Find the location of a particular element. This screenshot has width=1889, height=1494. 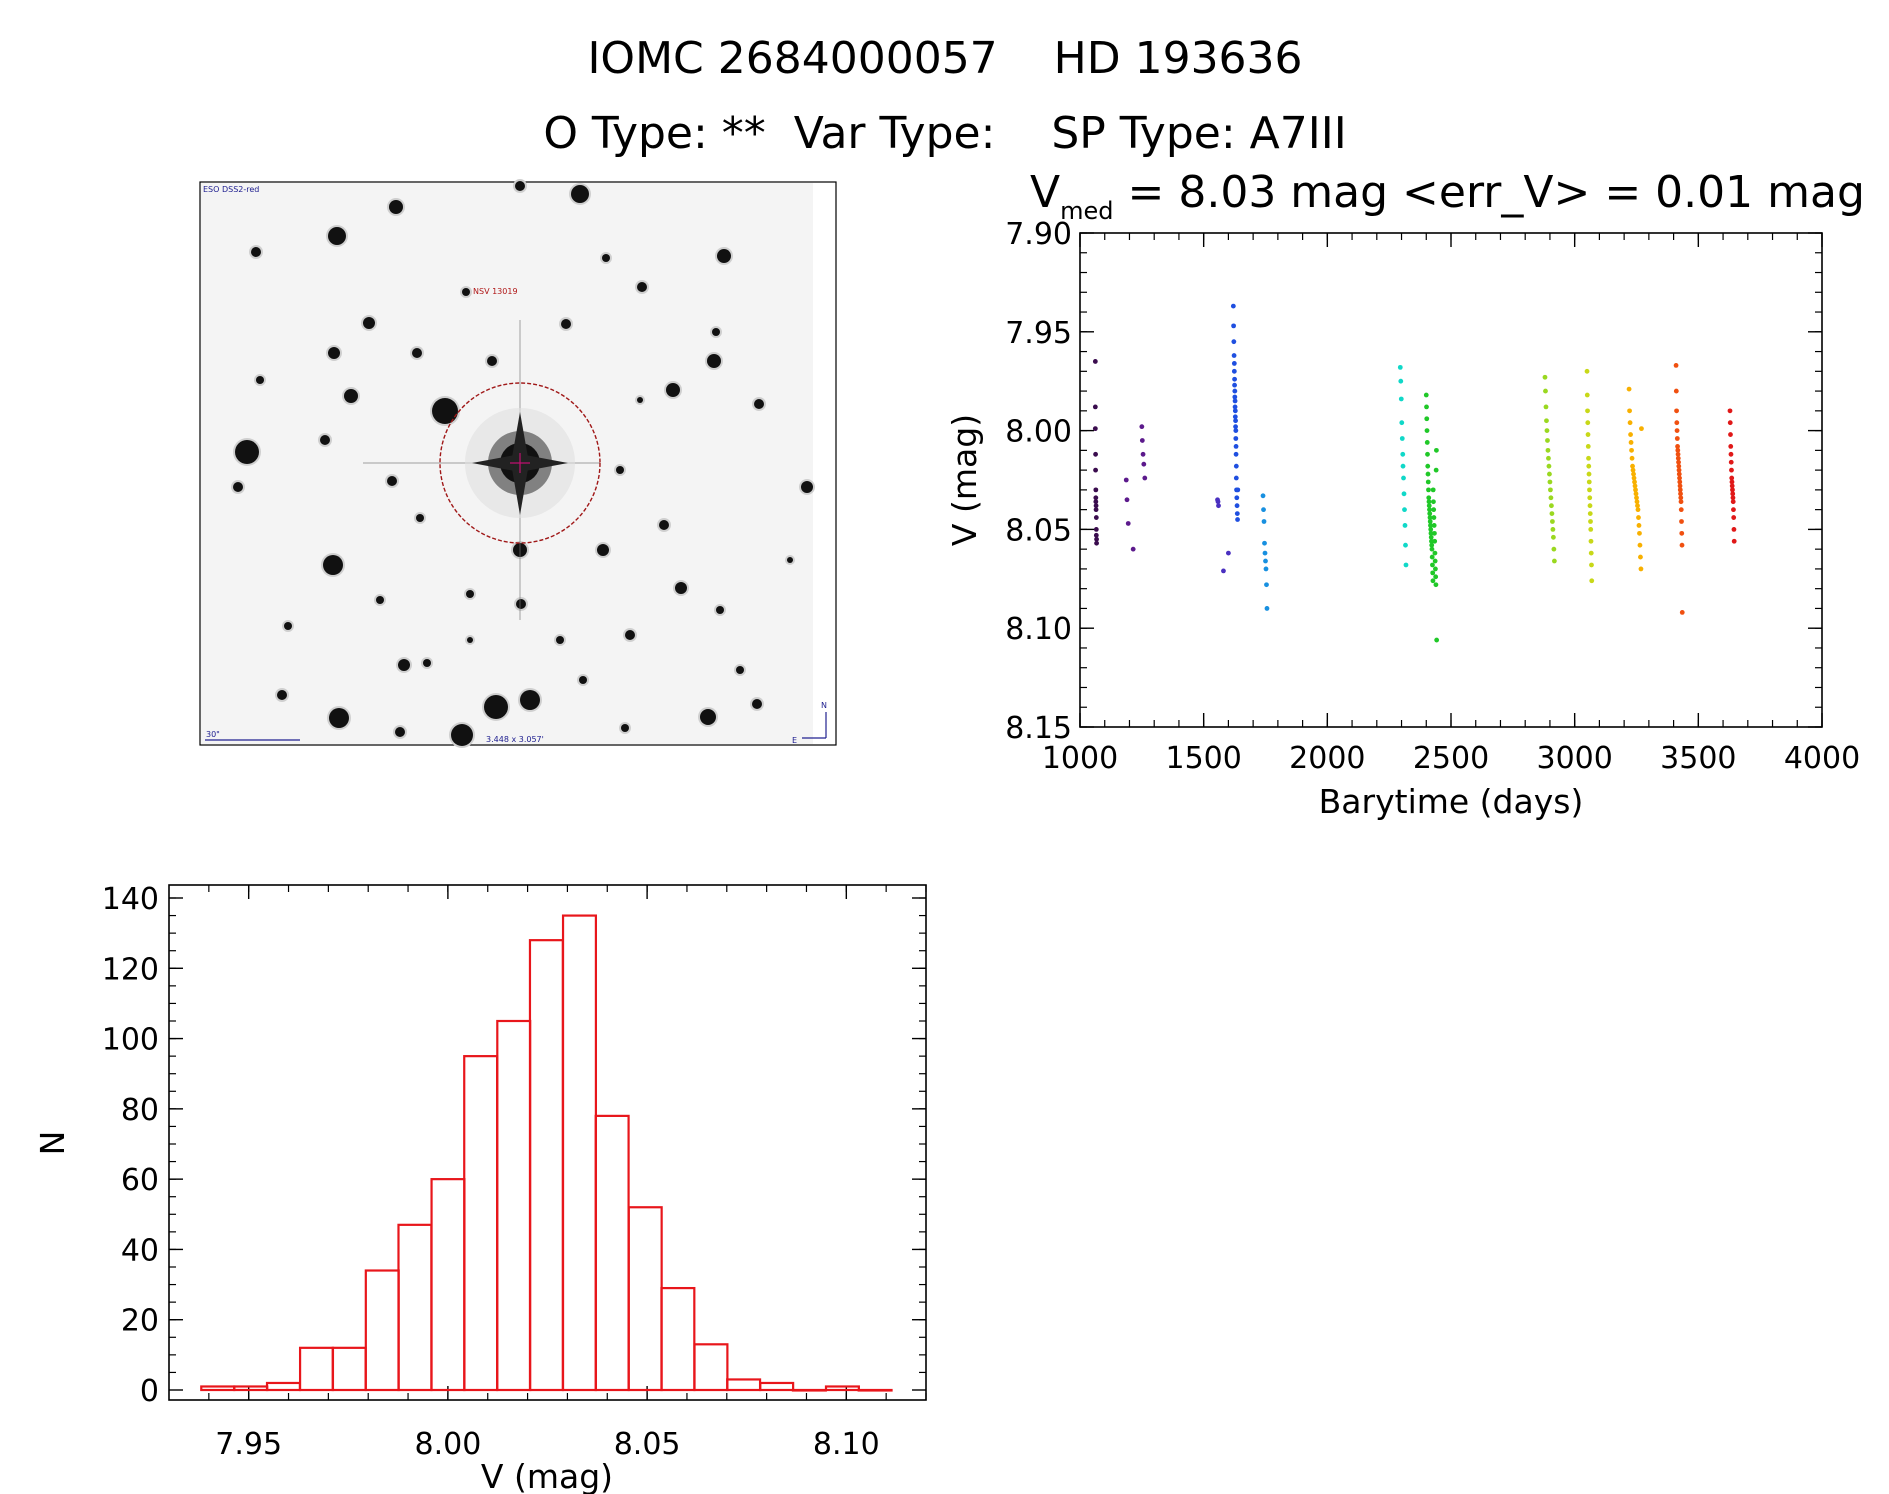

target-label: NSV 13019 is located at coordinates (495, 291).